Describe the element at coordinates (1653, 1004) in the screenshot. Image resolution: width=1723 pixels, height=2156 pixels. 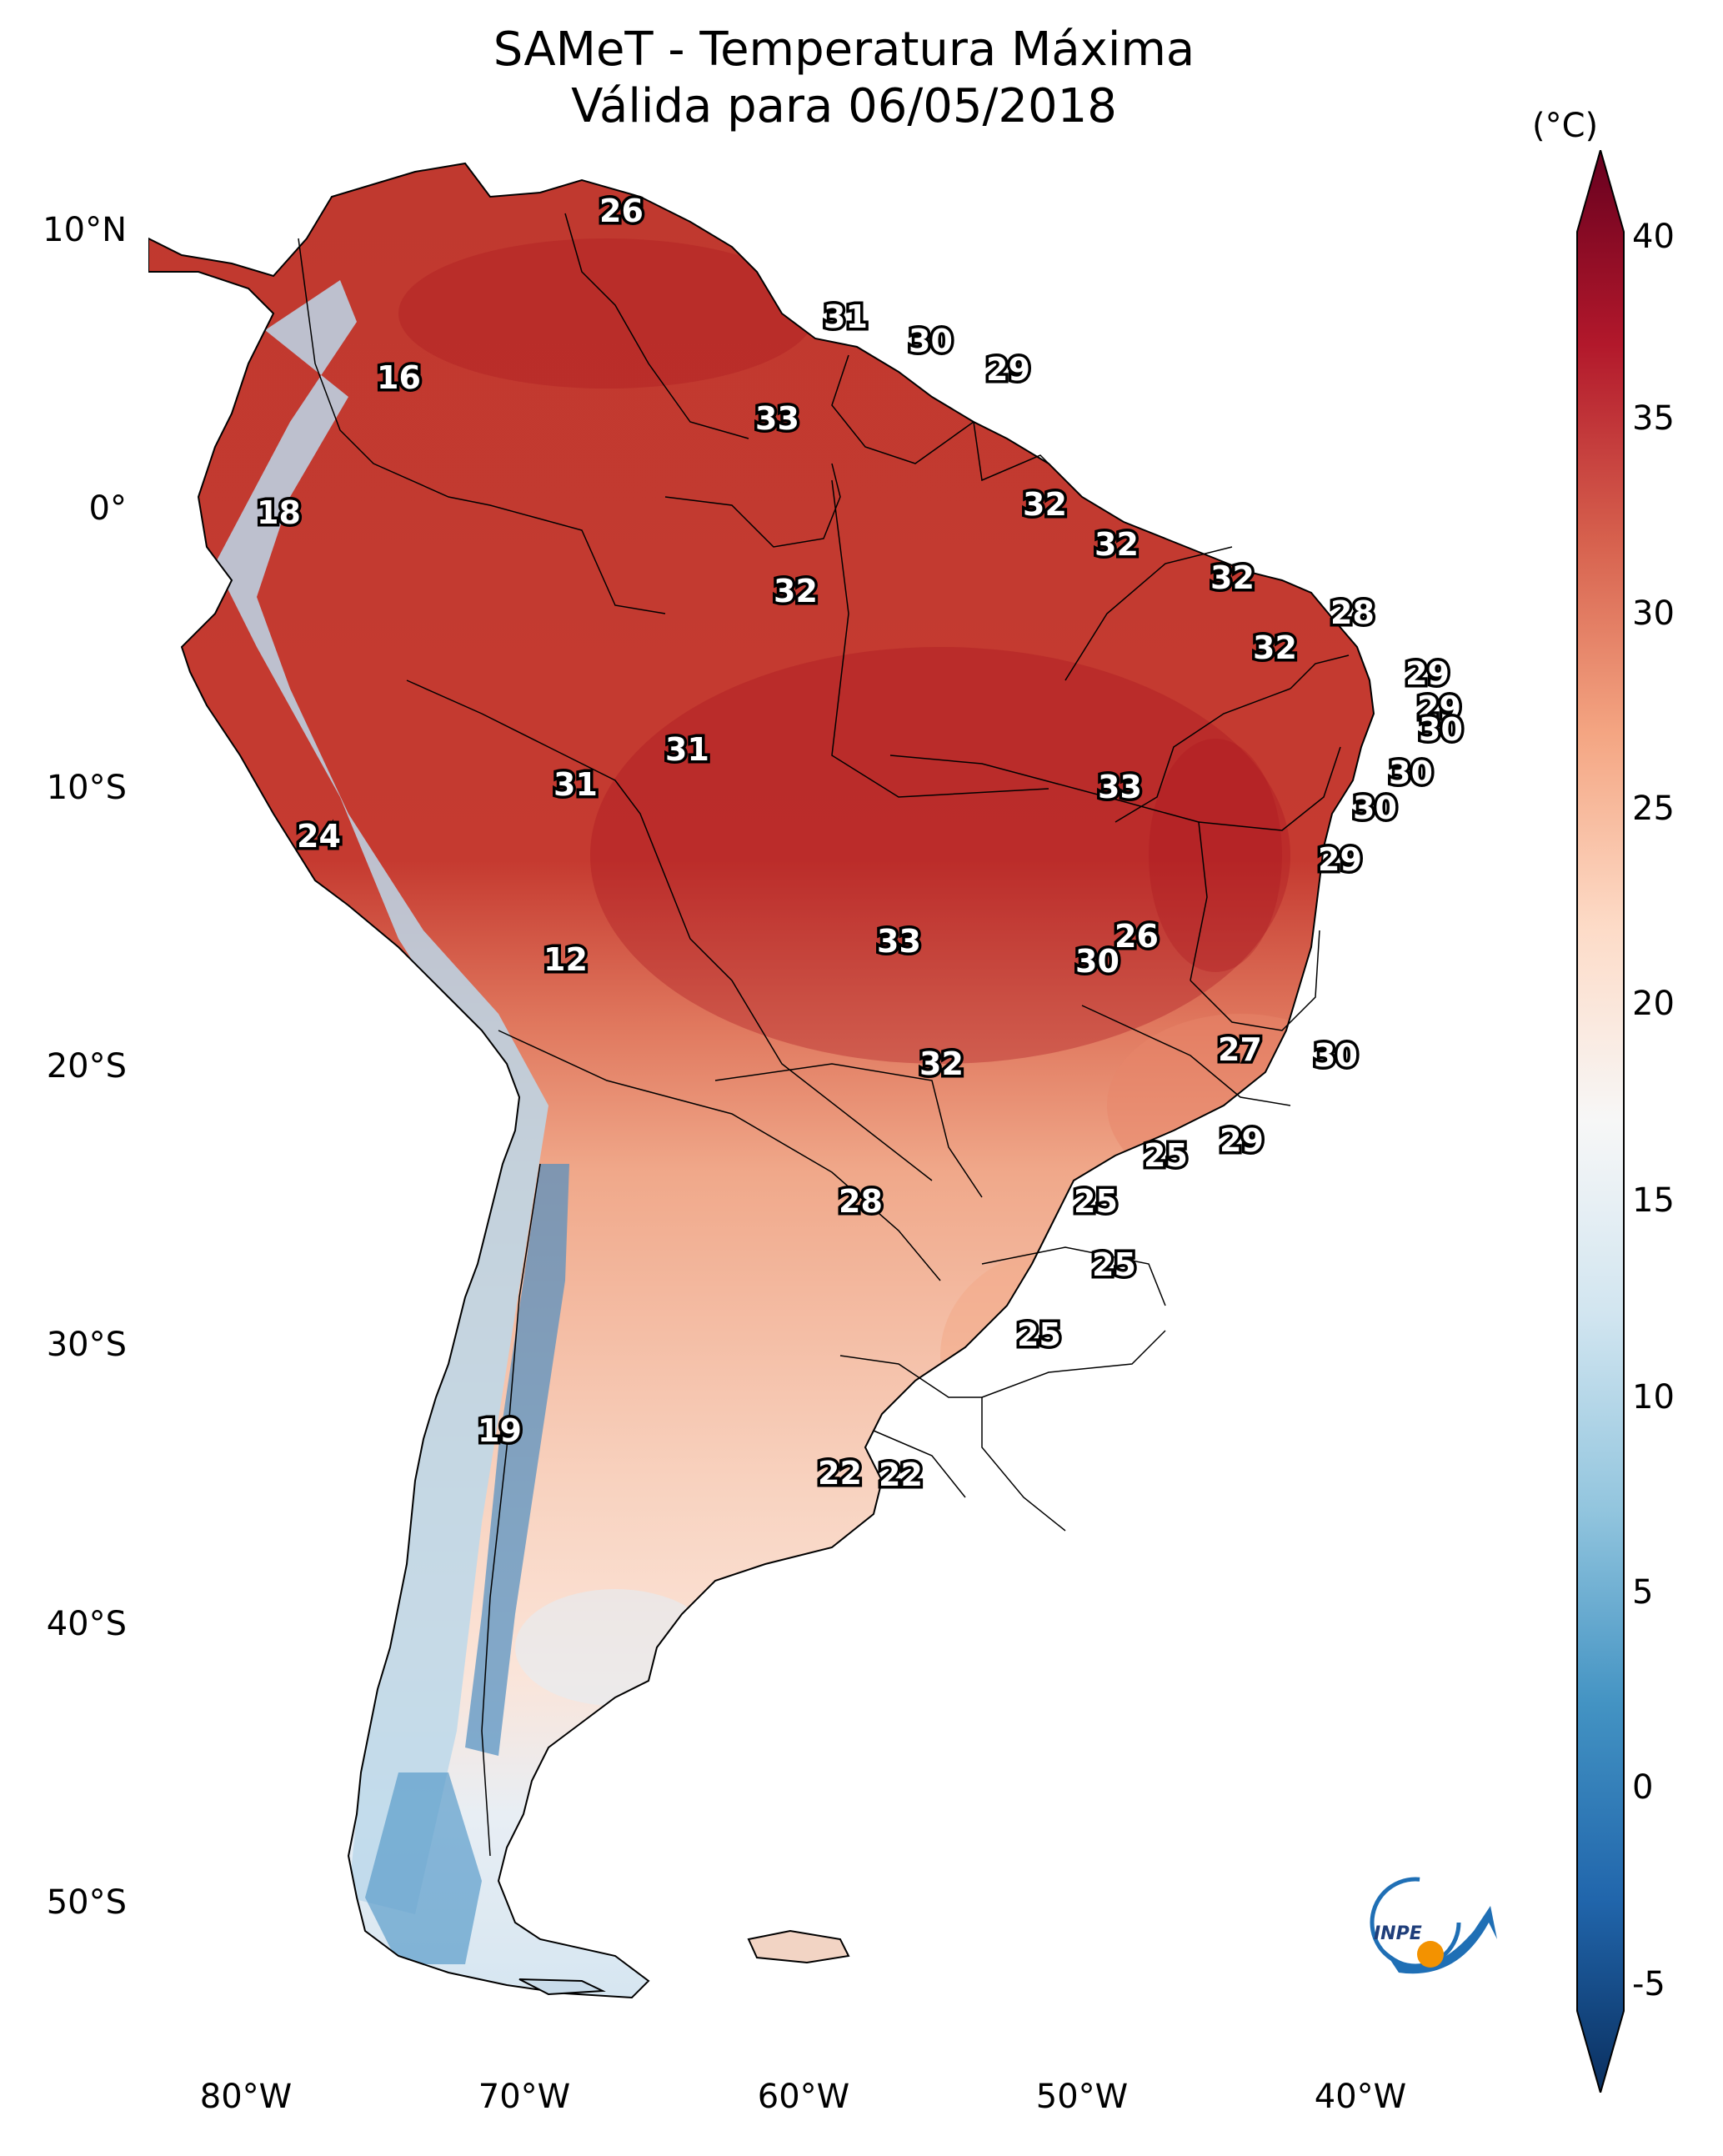
I see `colorbar-tick-20: 20` at that location.